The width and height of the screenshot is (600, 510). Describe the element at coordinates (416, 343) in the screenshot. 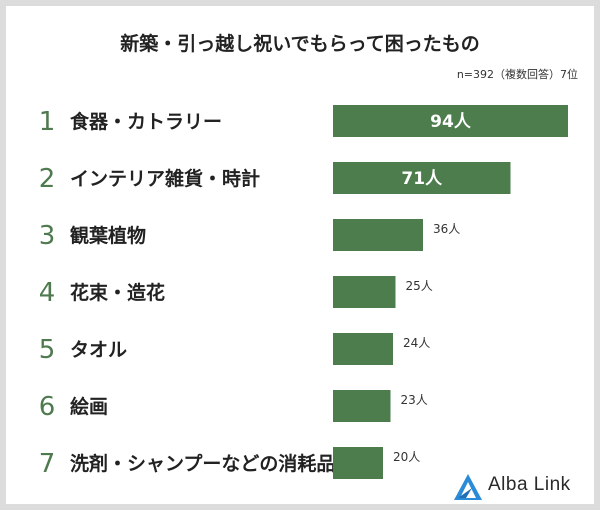

I see `value-label: 24人` at that location.